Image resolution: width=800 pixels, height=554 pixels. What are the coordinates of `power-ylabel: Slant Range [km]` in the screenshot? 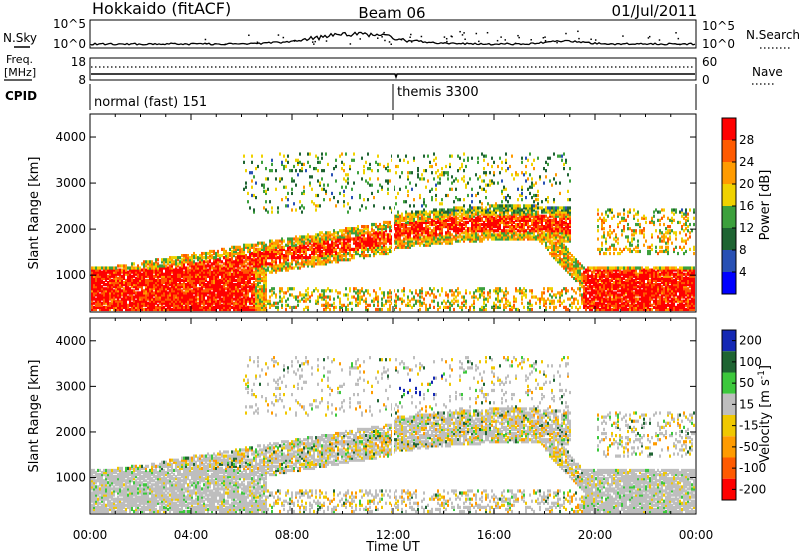 It's located at (34, 213).